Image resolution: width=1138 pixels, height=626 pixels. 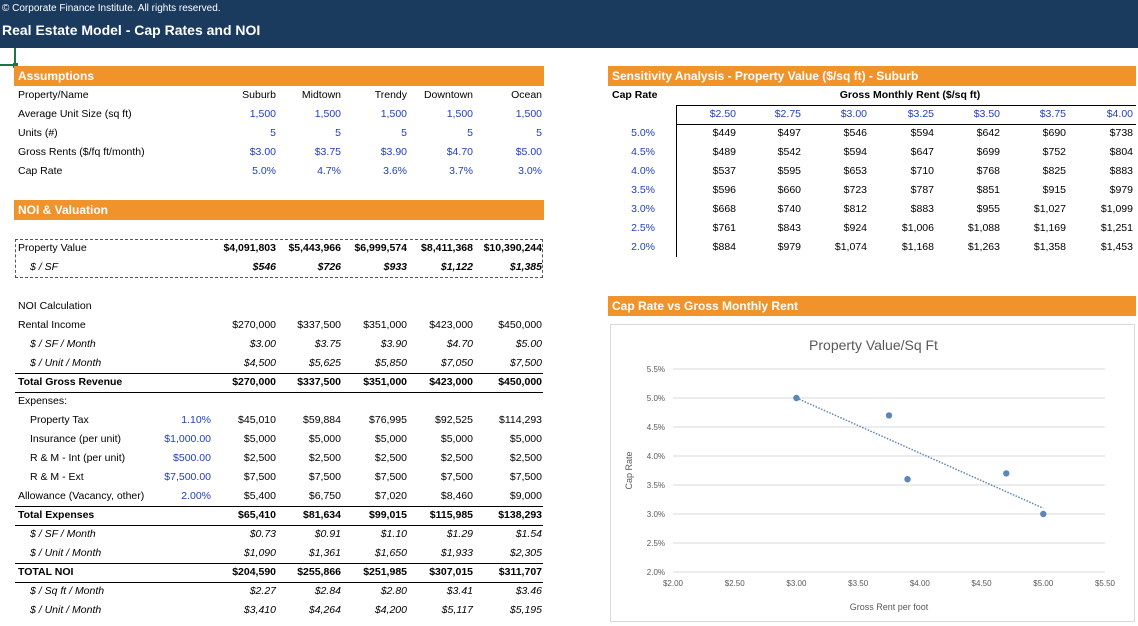 I want to click on sensitivity-value-cell: $1,088, so click(x=983, y=228).